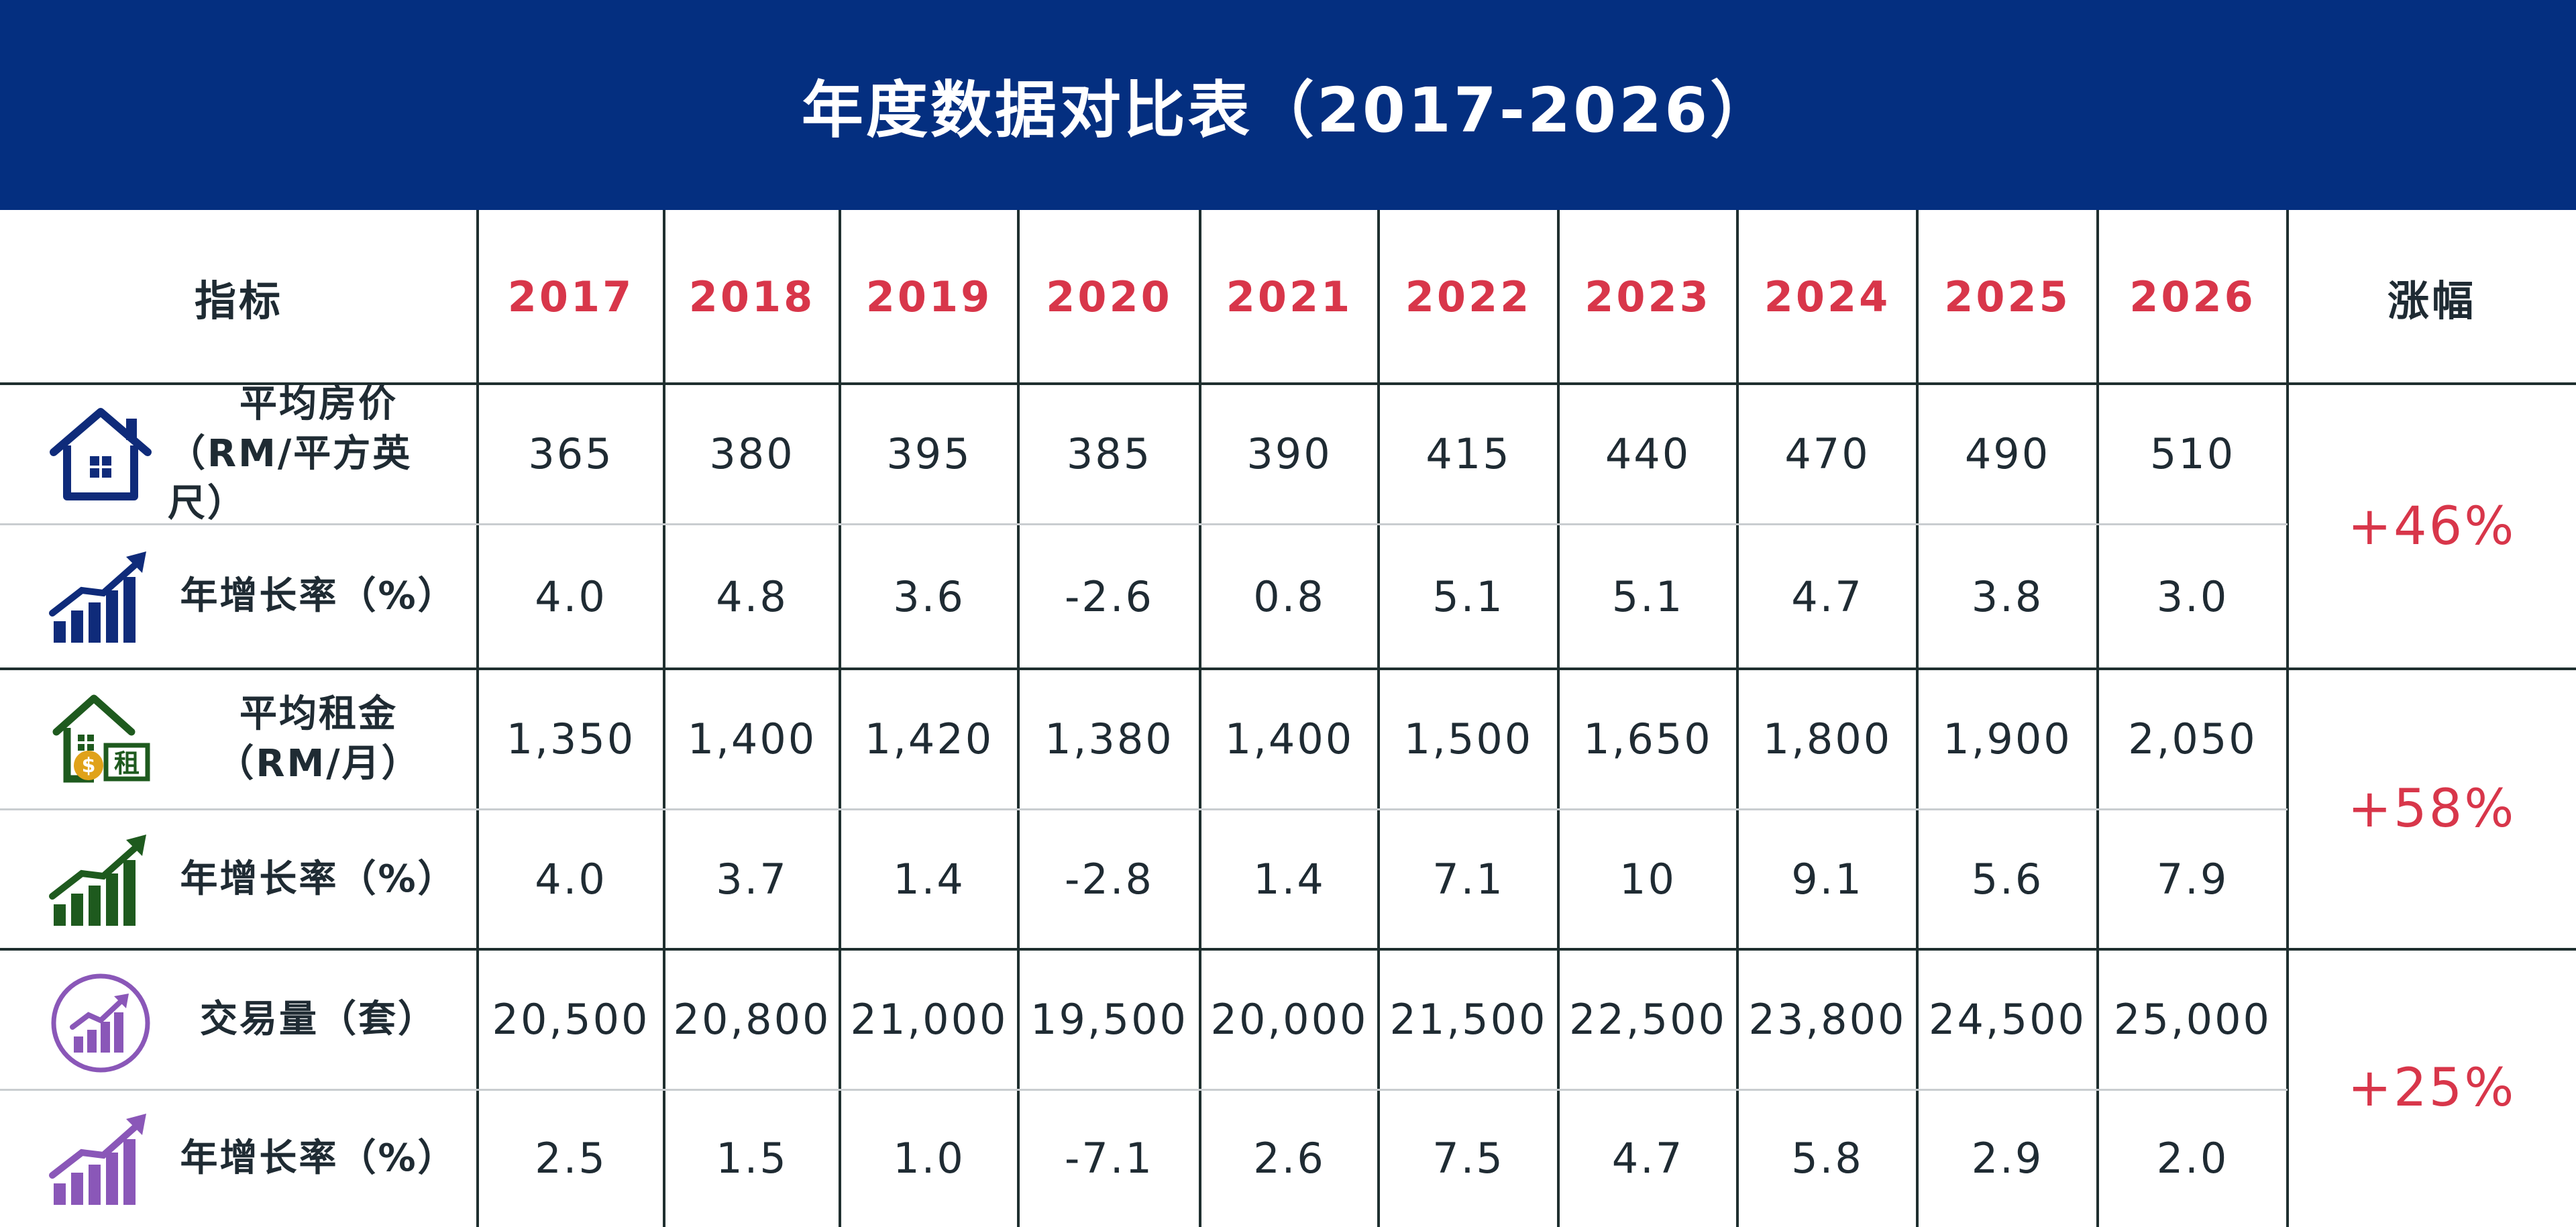  Describe the element at coordinates (2192, 1019) in the screenshot. I see `metric-value-cell: 25,000` at that location.